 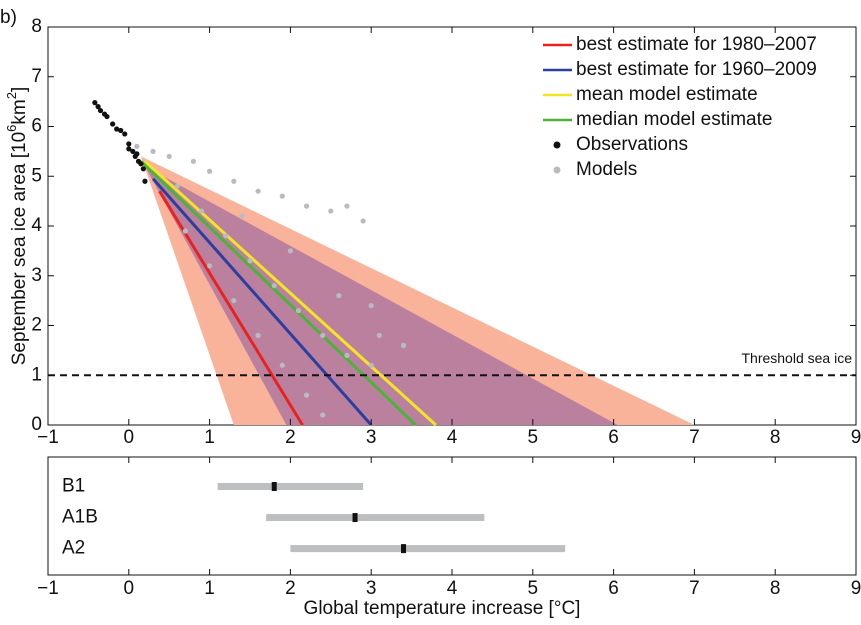 What do you see at coordinates (8, 17) in the screenshot?
I see `panel-label: b)` at bounding box center [8, 17].